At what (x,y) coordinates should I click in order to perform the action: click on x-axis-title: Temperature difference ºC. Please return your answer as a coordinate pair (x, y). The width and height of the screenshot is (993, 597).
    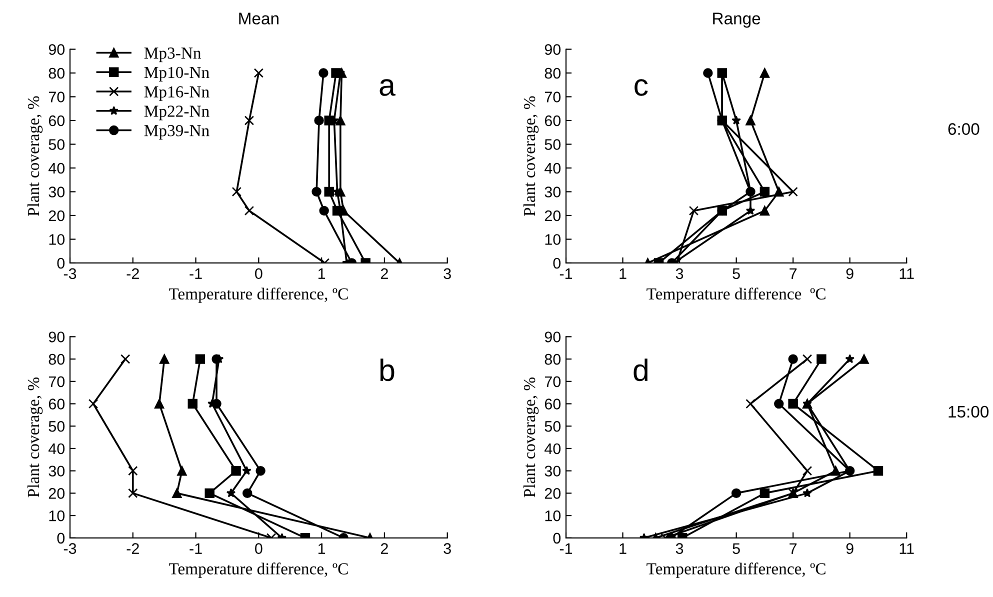
    Looking at the image, I should click on (736, 295).